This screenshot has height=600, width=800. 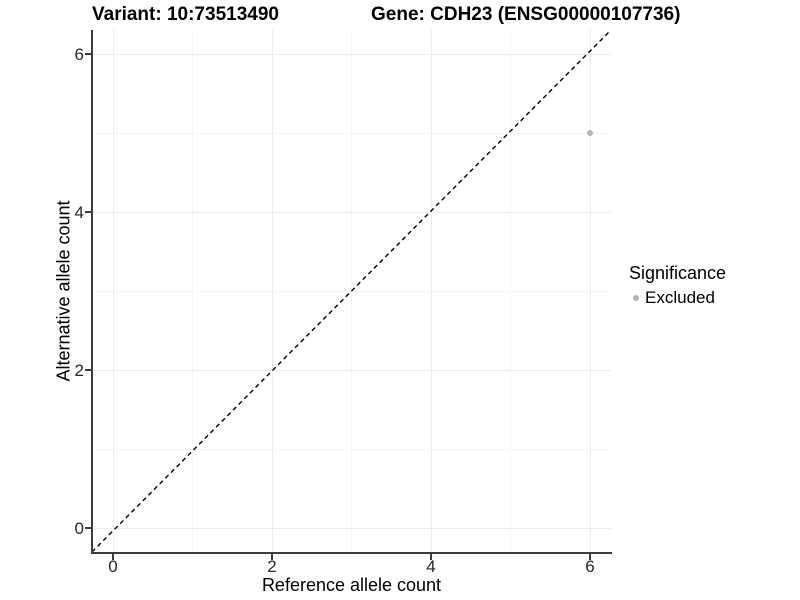 What do you see at coordinates (636, 298) in the screenshot?
I see `legend-key-dot-icon` at bounding box center [636, 298].